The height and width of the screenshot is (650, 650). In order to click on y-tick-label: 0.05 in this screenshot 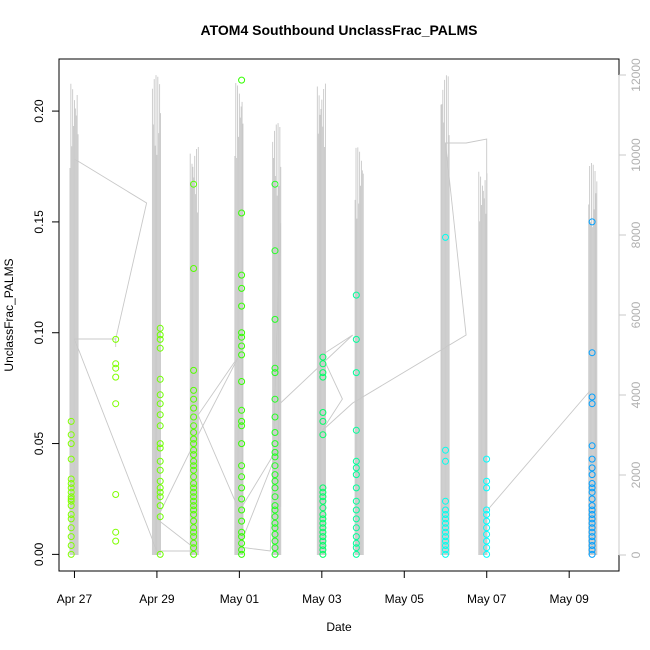, I will do `click(39, 444)`.